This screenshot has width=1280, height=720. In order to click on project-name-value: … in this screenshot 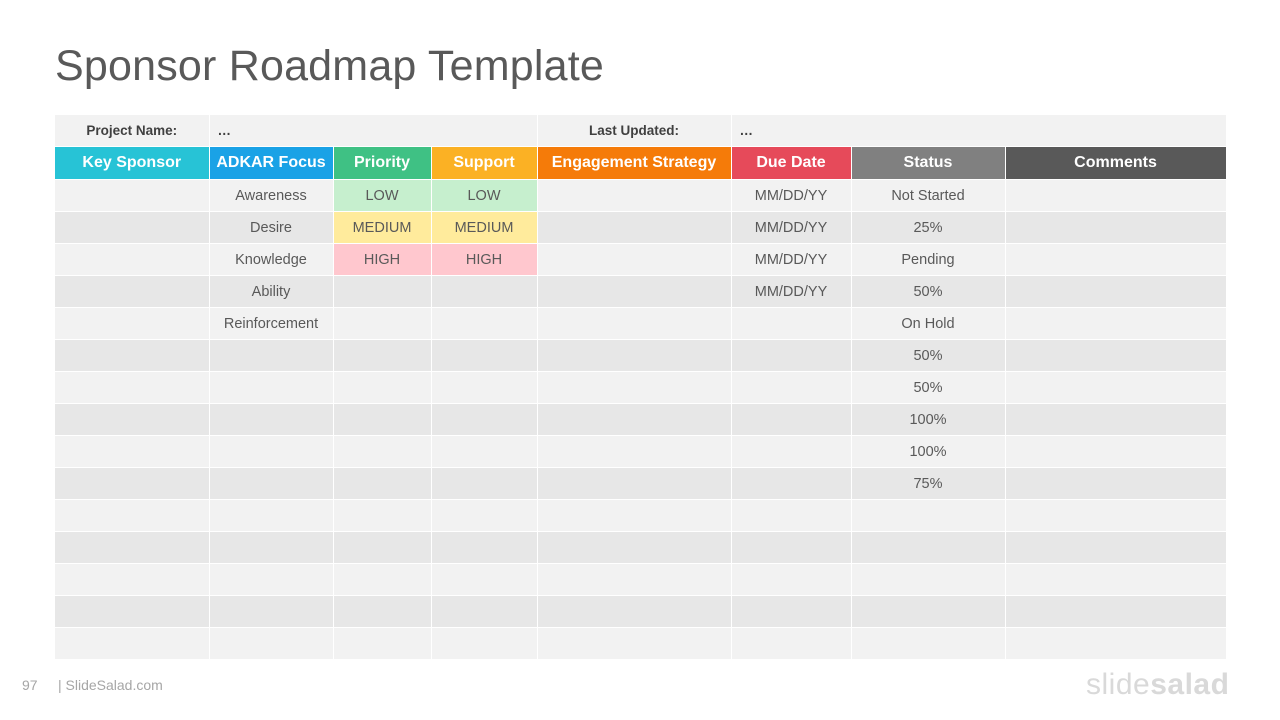, I will do `click(373, 131)`.